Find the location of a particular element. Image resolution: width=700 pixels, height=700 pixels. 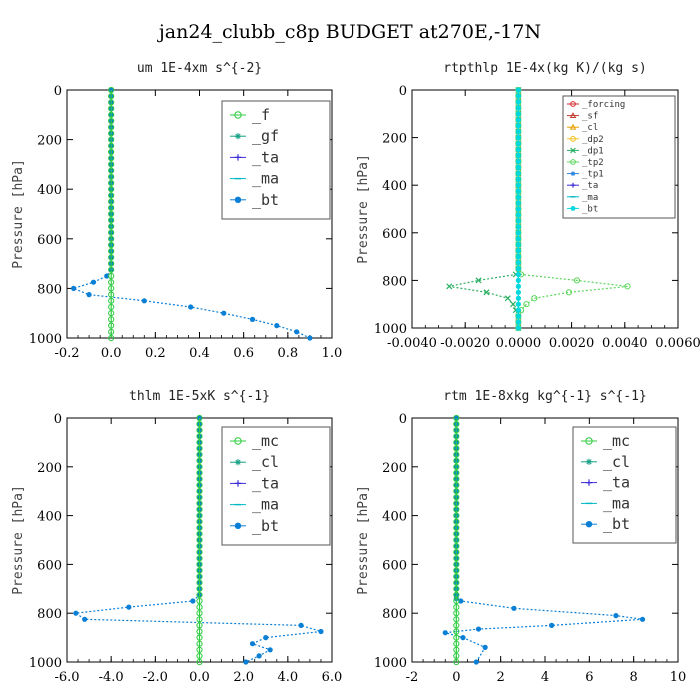

legend-label: _cl is located at coordinates (616, 462).